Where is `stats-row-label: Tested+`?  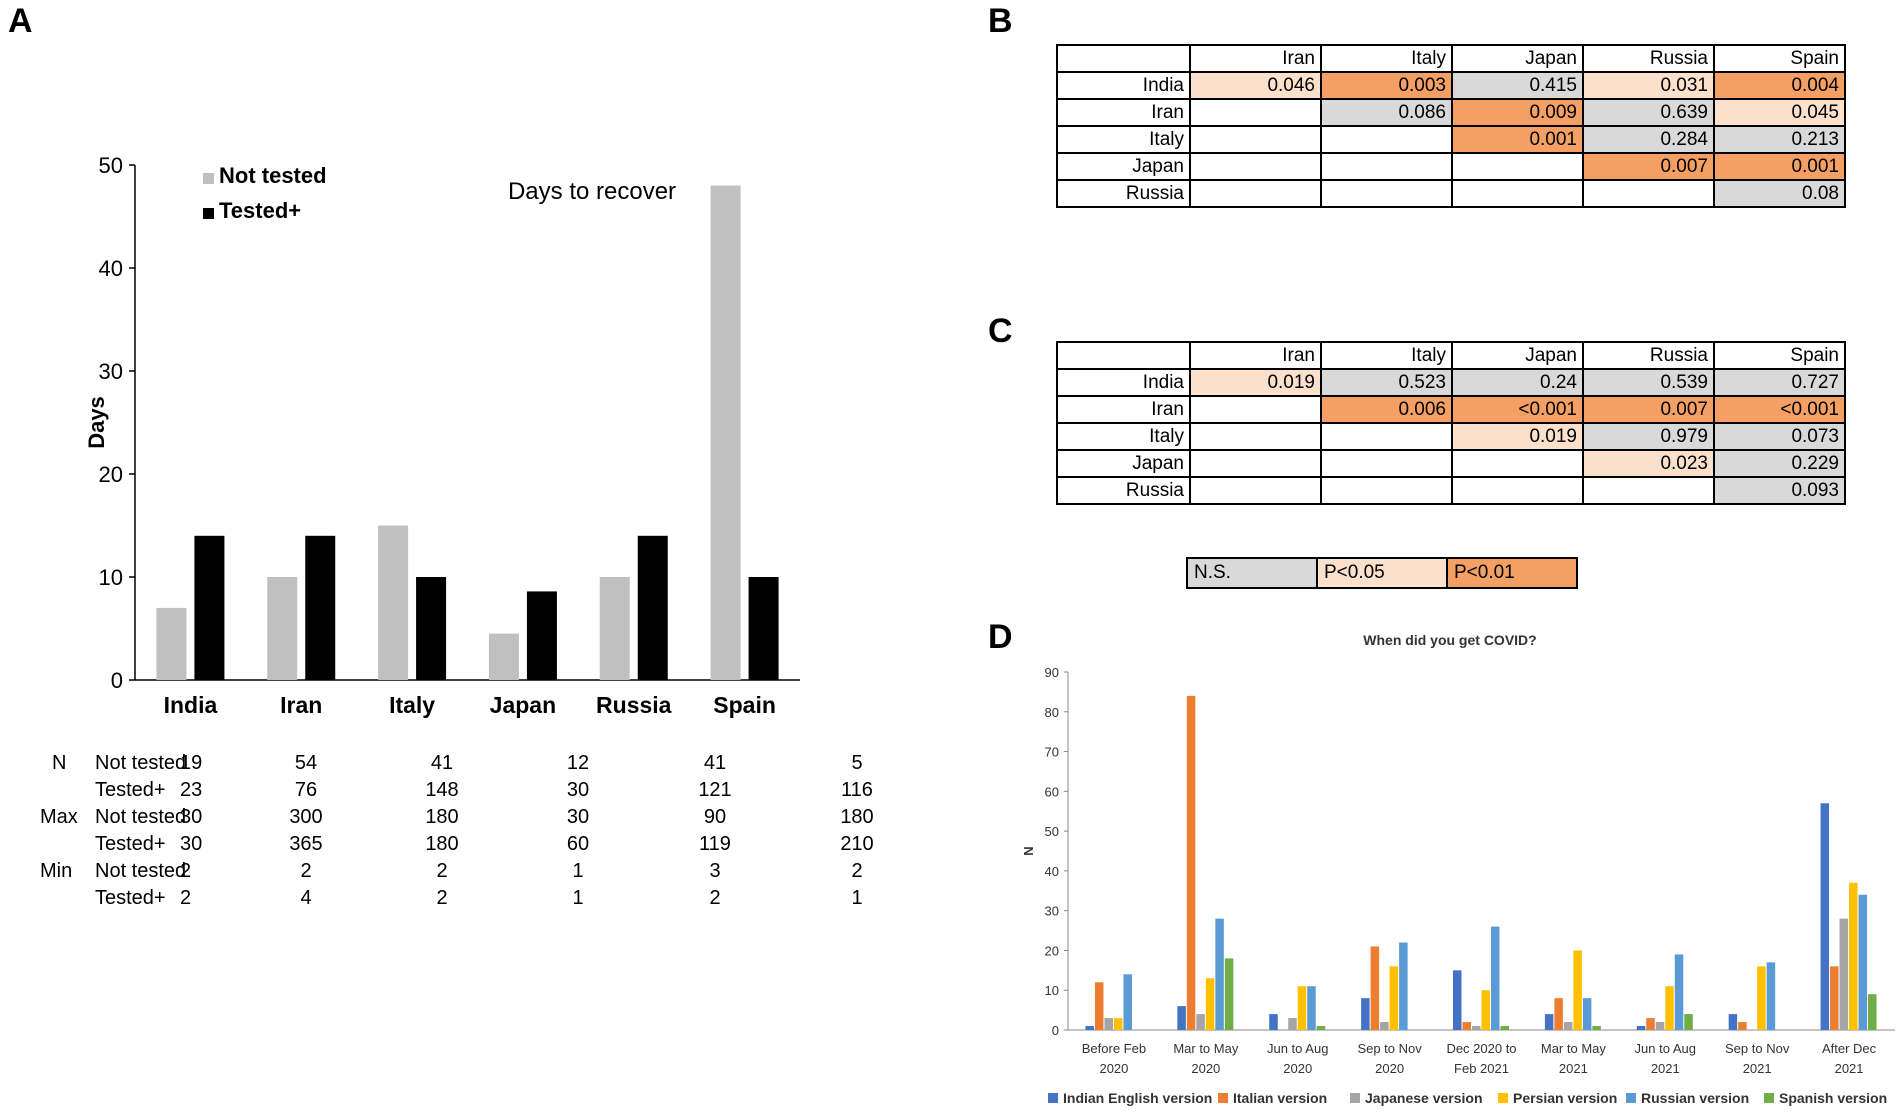 stats-row-label: Tested+ is located at coordinates (130, 790).